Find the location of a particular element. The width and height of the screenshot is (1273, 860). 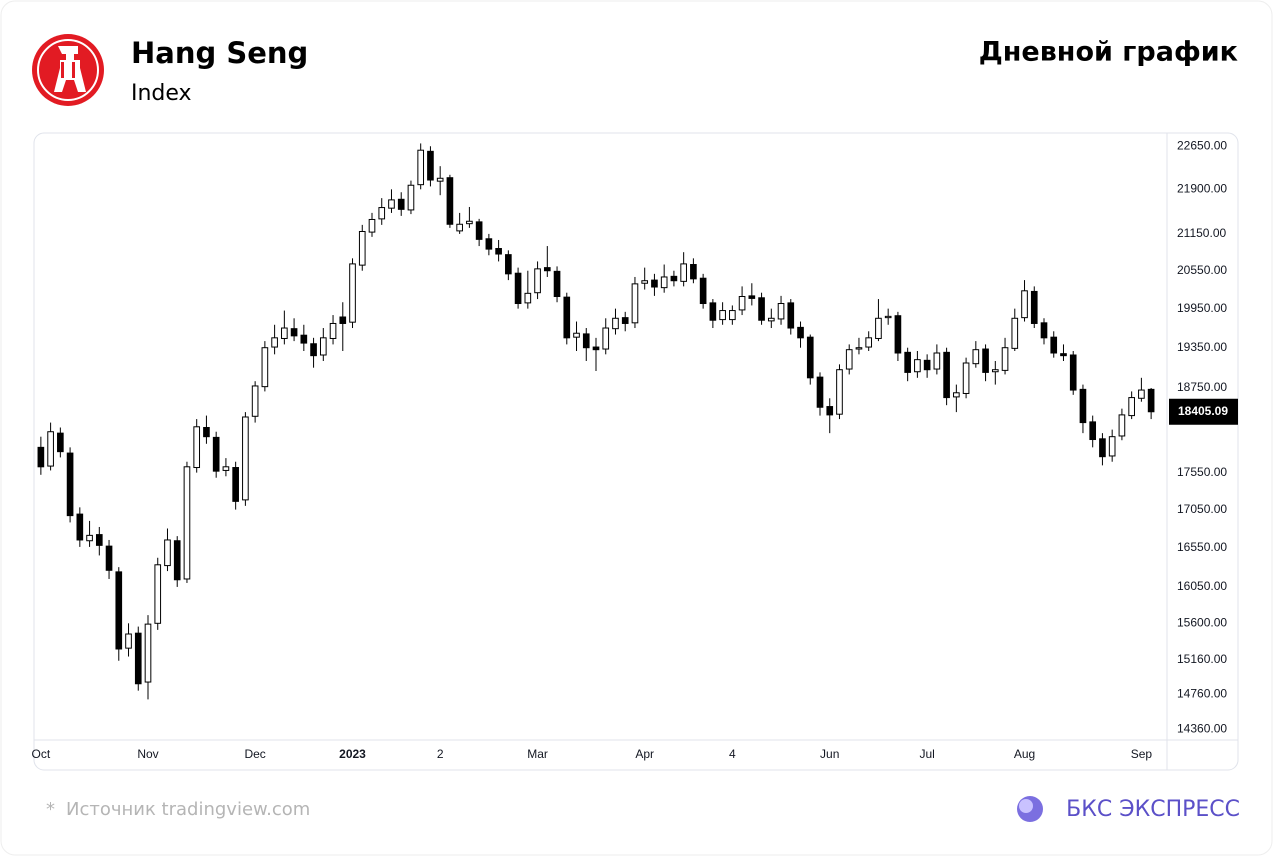

brand-logo is located at coordinates (1030, 809).